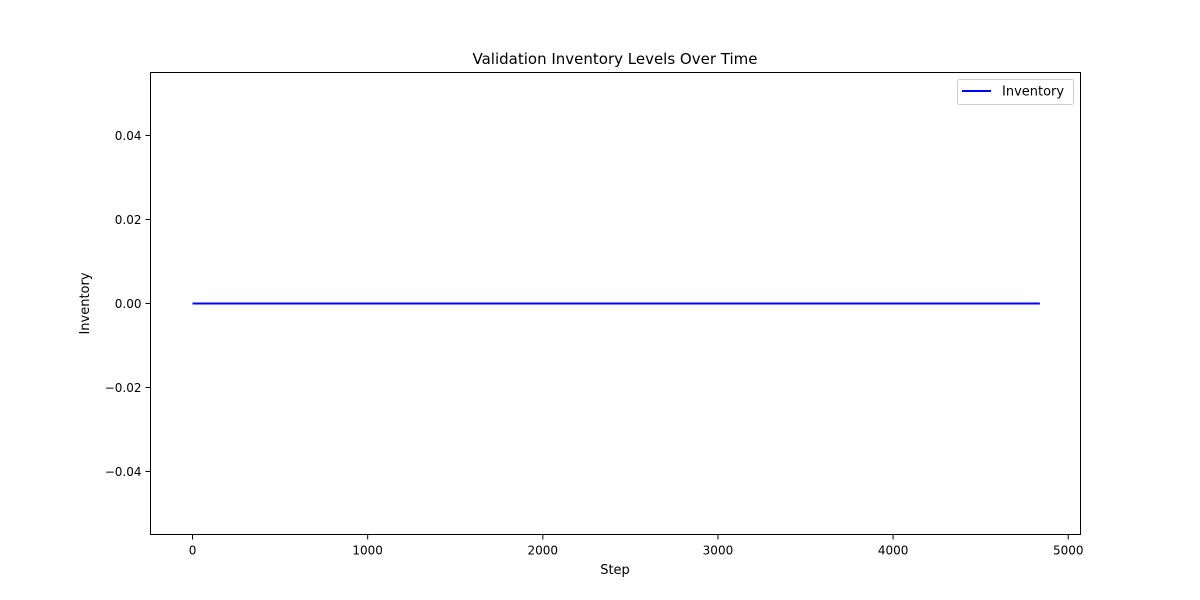 This screenshot has height=600, width=1200. I want to click on y-axis-label: Inventory, so click(85, 303).